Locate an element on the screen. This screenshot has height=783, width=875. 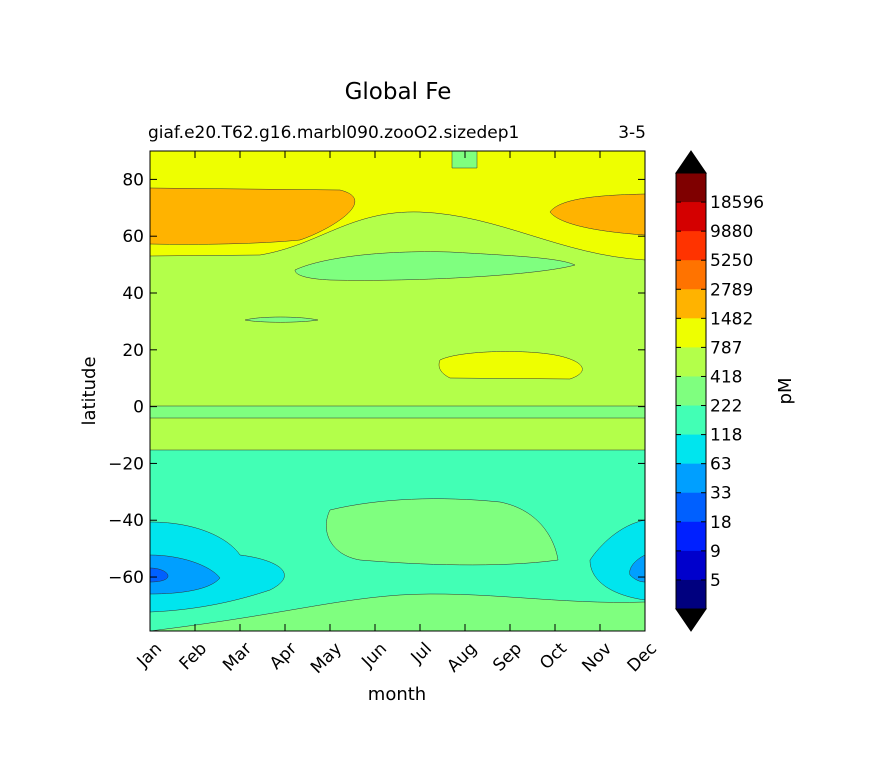
colorbar-level-label: 9880 is located at coordinates (731, 232).